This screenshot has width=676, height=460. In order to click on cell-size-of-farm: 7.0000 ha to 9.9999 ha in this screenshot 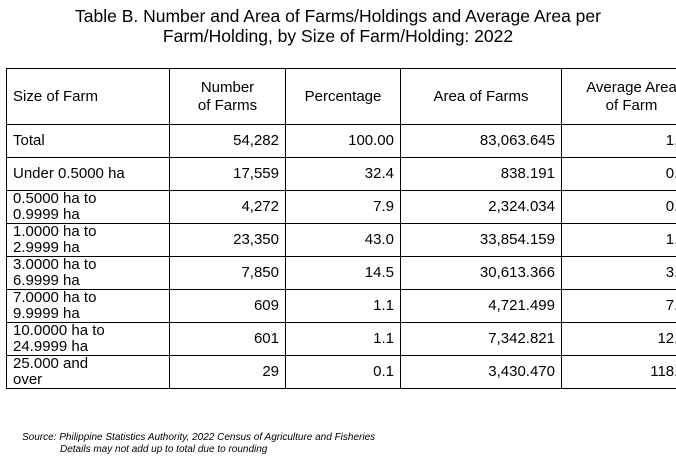, I will do `click(88, 306)`.